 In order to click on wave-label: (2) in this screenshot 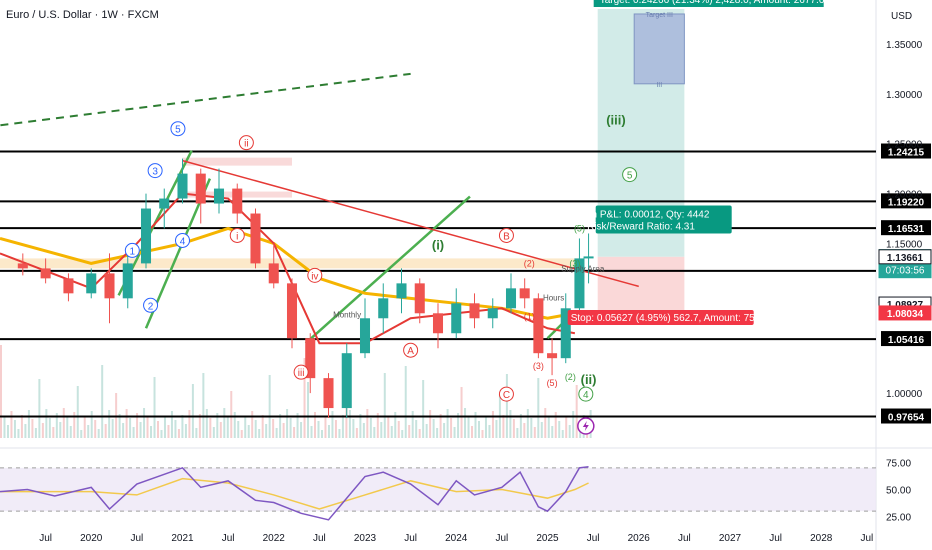, I will do `click(570, 377)`.